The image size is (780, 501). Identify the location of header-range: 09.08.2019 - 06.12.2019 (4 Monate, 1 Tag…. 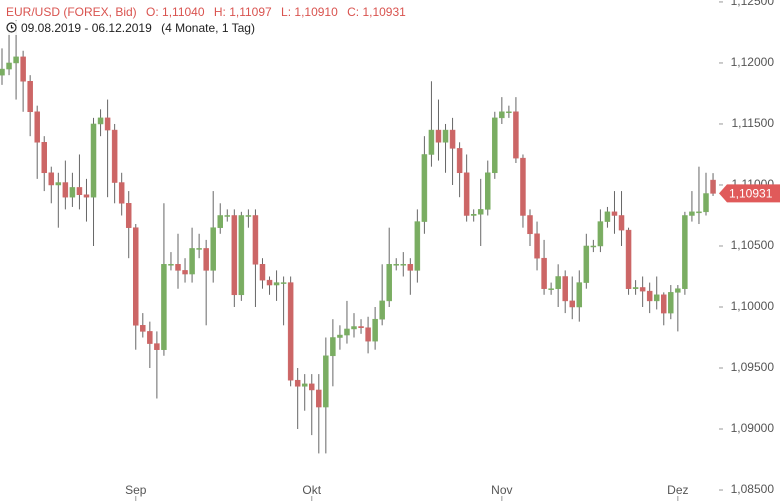
(133, 28).